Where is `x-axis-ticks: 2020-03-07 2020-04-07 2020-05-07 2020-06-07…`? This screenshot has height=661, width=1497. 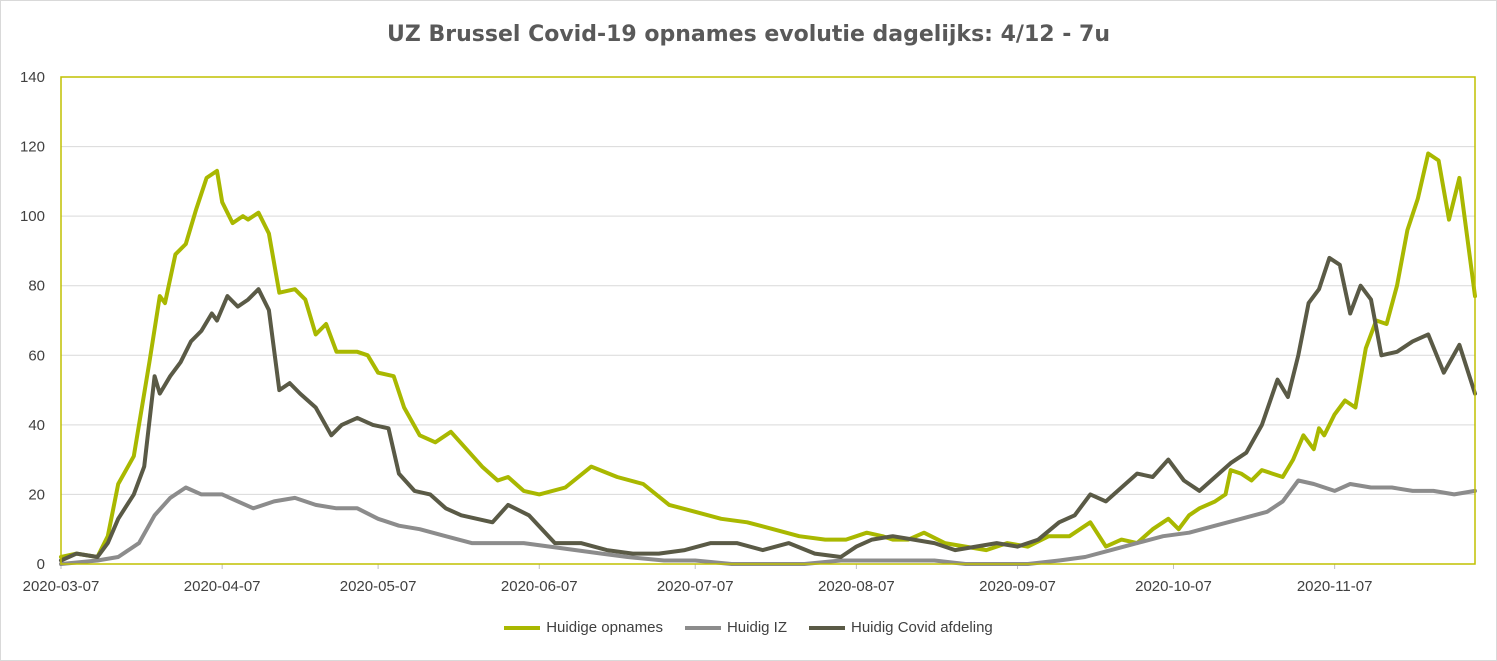 x-axis-ticks: 2020-03-07 2020-04-07 2020-05-07 2020-06-07… is located at coordinates (698, 579).